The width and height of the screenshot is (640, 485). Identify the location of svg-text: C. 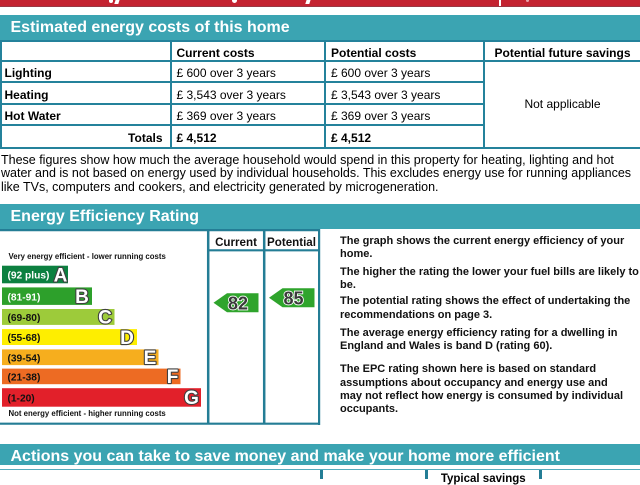
(105, 317).